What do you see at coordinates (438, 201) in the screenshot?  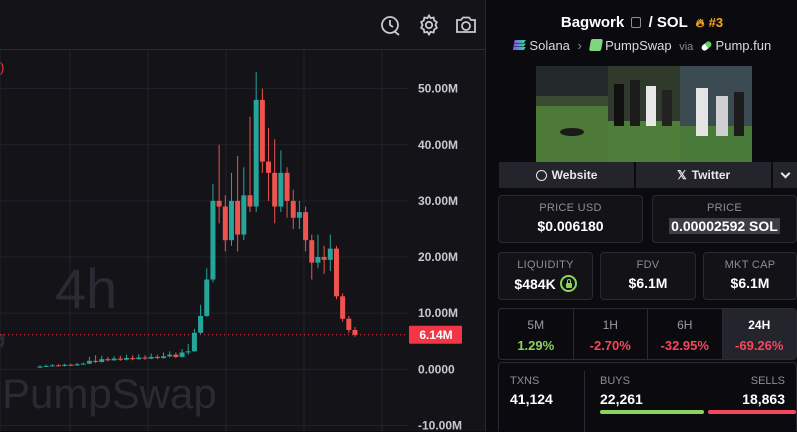 I see `y-tick-label: 30.00M` at bounding box center [438, 201].